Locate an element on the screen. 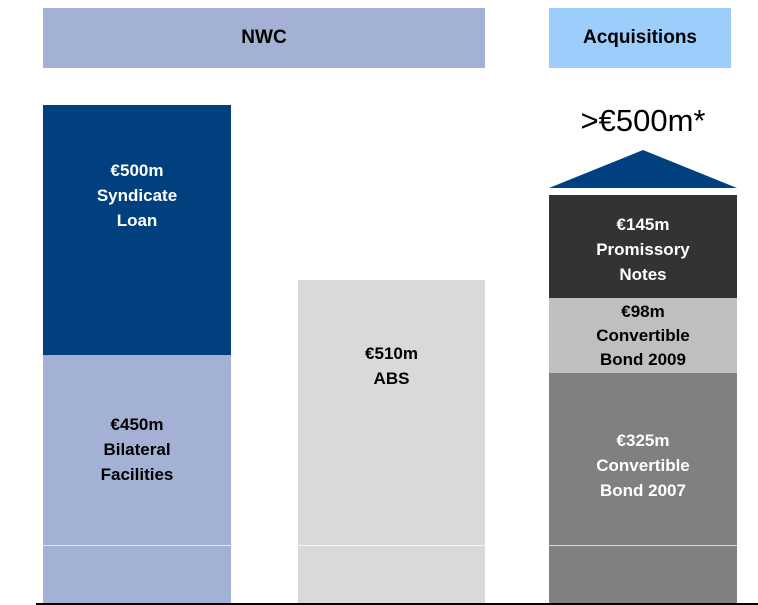 The width and height of the screenshot is (758, 605). arrow is located at coordinates (643, 169).